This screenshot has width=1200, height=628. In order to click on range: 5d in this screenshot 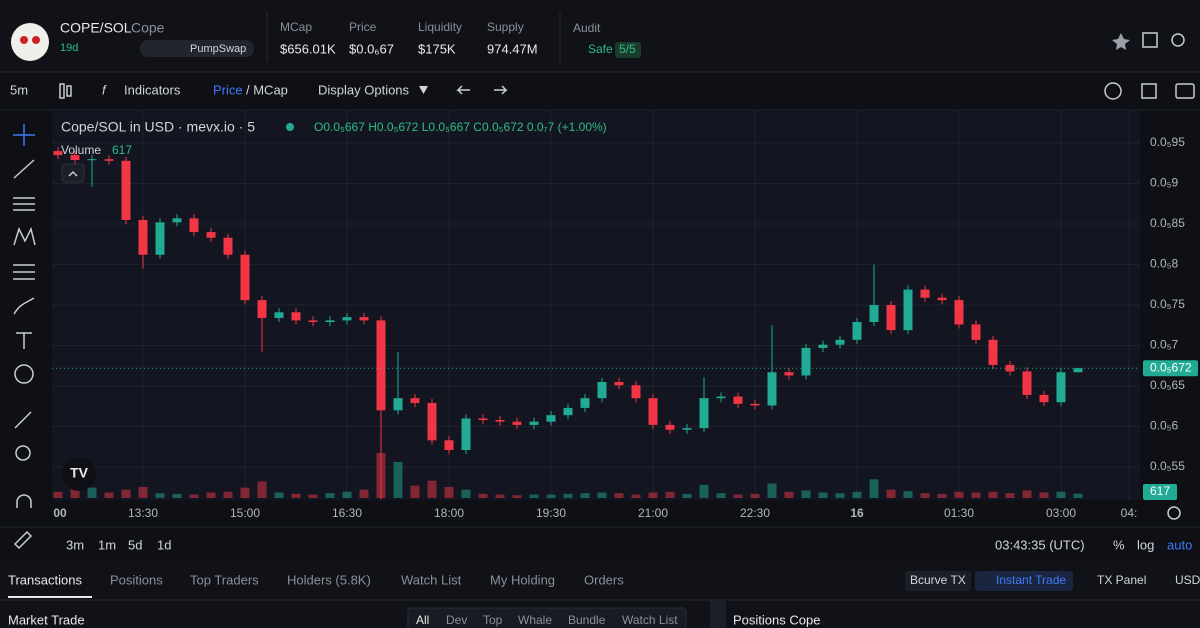, I will do `click(135, 544)`.